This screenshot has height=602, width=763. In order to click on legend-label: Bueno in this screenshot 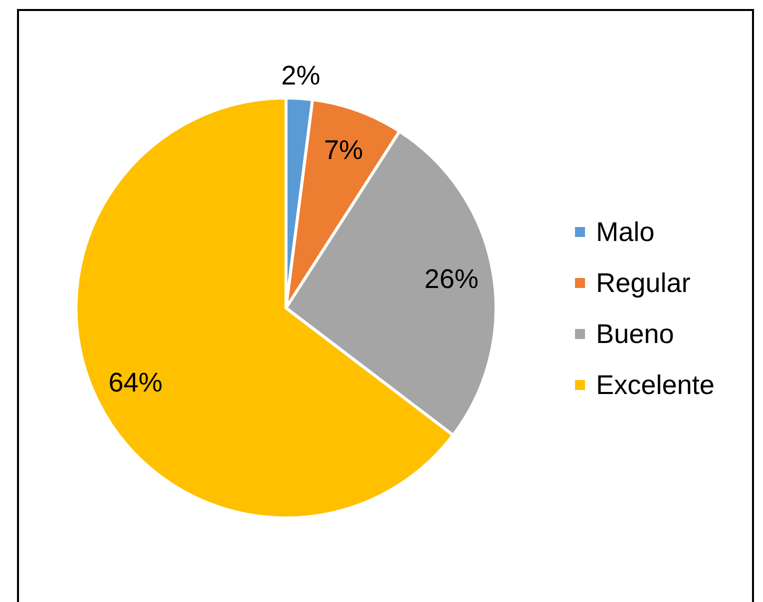, I will do `click(635, 334)`.